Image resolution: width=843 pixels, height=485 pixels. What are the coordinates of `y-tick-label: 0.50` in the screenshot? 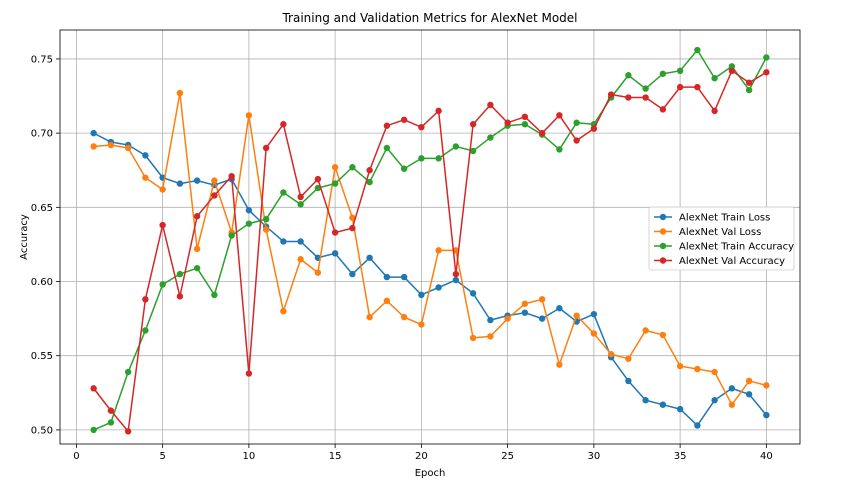 It's located at (42, 430).